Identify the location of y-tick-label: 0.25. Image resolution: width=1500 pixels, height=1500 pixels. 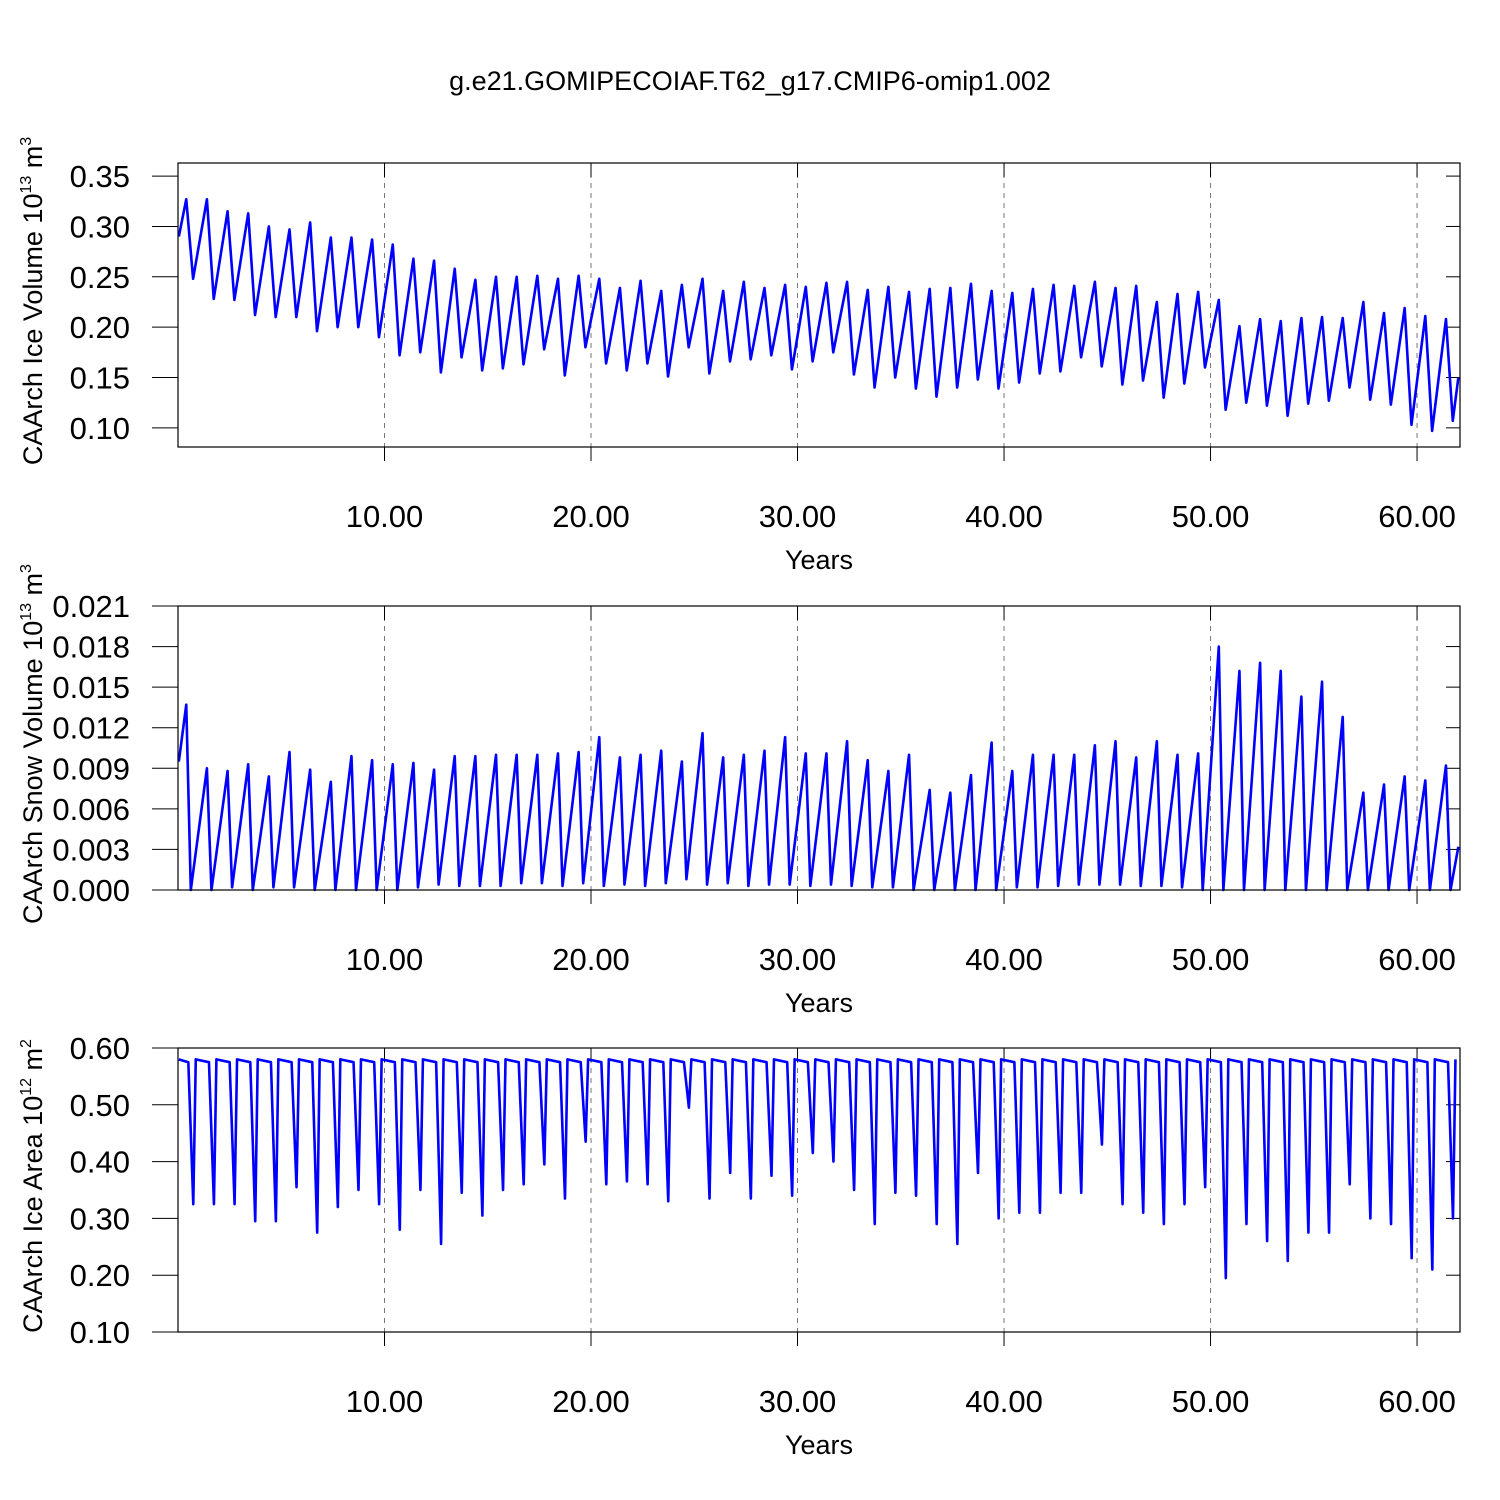
(100, 277).